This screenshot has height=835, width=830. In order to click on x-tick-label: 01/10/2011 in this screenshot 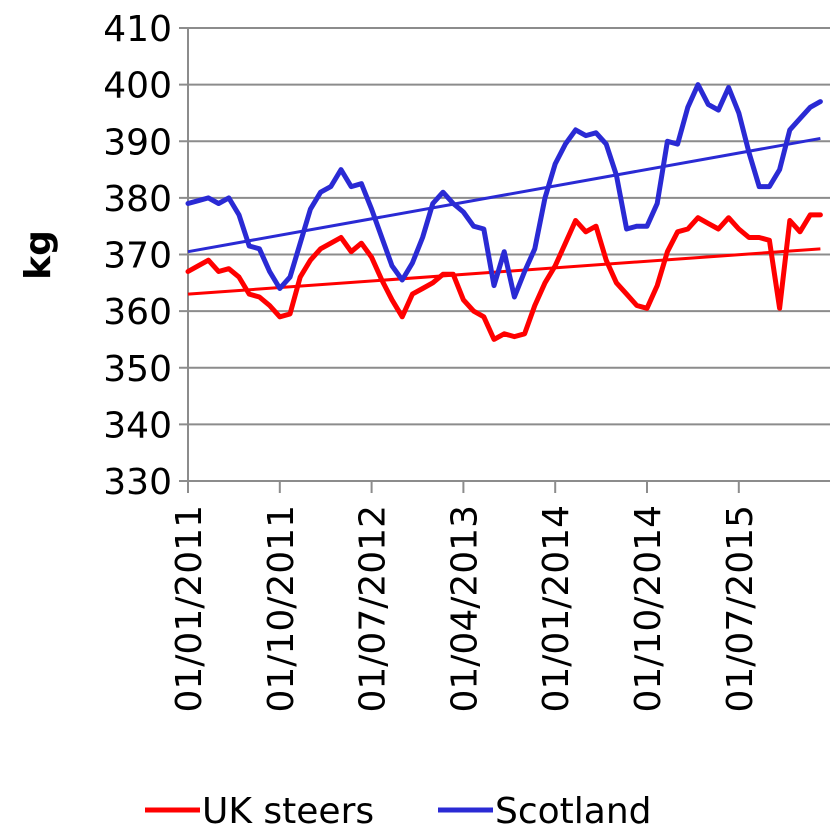, I will do `click(281, 609)`.